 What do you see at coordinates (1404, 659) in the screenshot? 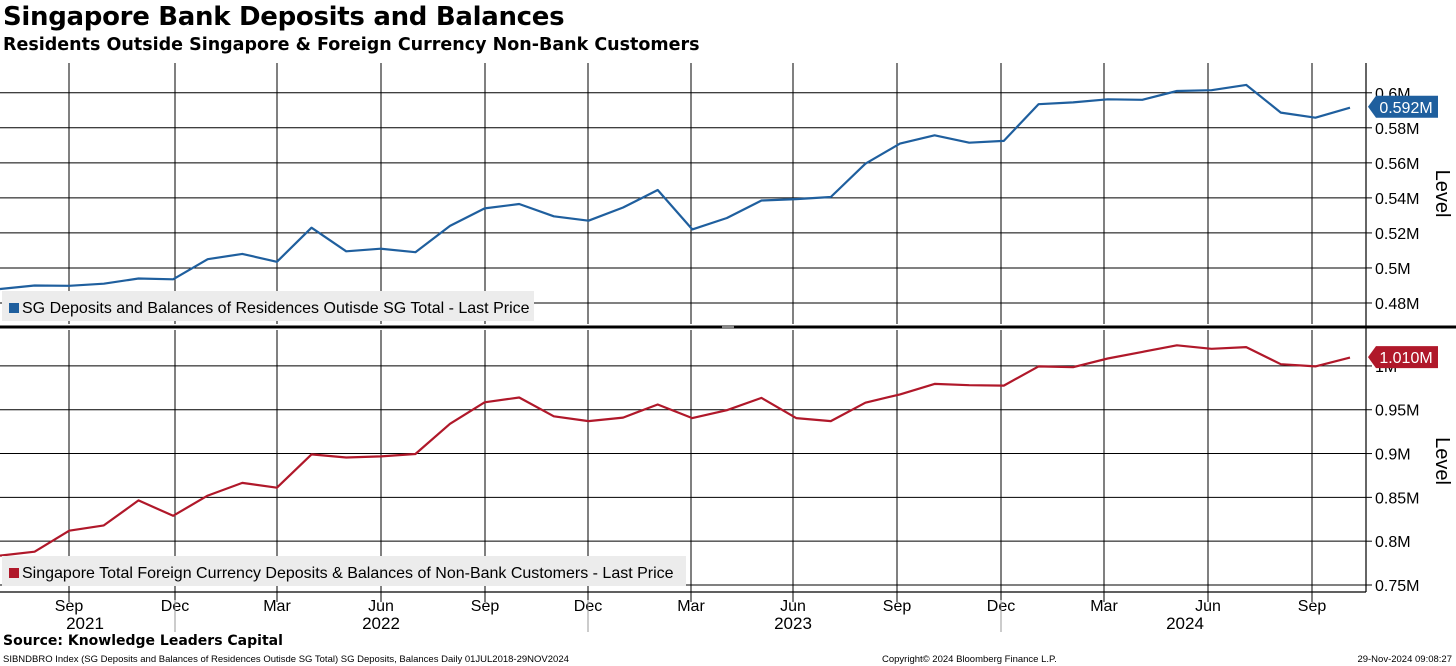
I see `footer-timestamp: 29-Nov-2024 09:08:27` at bounding box center [1404, 659].